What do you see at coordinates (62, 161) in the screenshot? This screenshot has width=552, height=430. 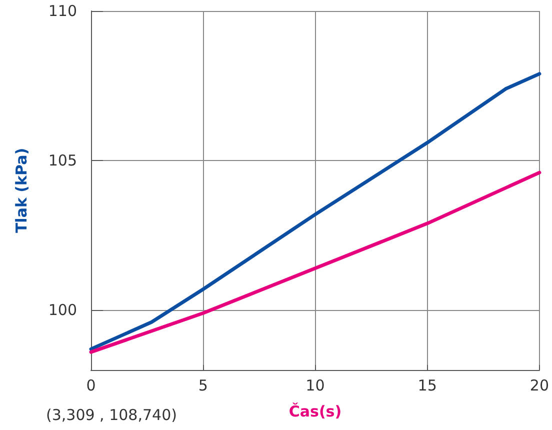 I see `y-tick-label: 105` at bounding box center [62, 161].